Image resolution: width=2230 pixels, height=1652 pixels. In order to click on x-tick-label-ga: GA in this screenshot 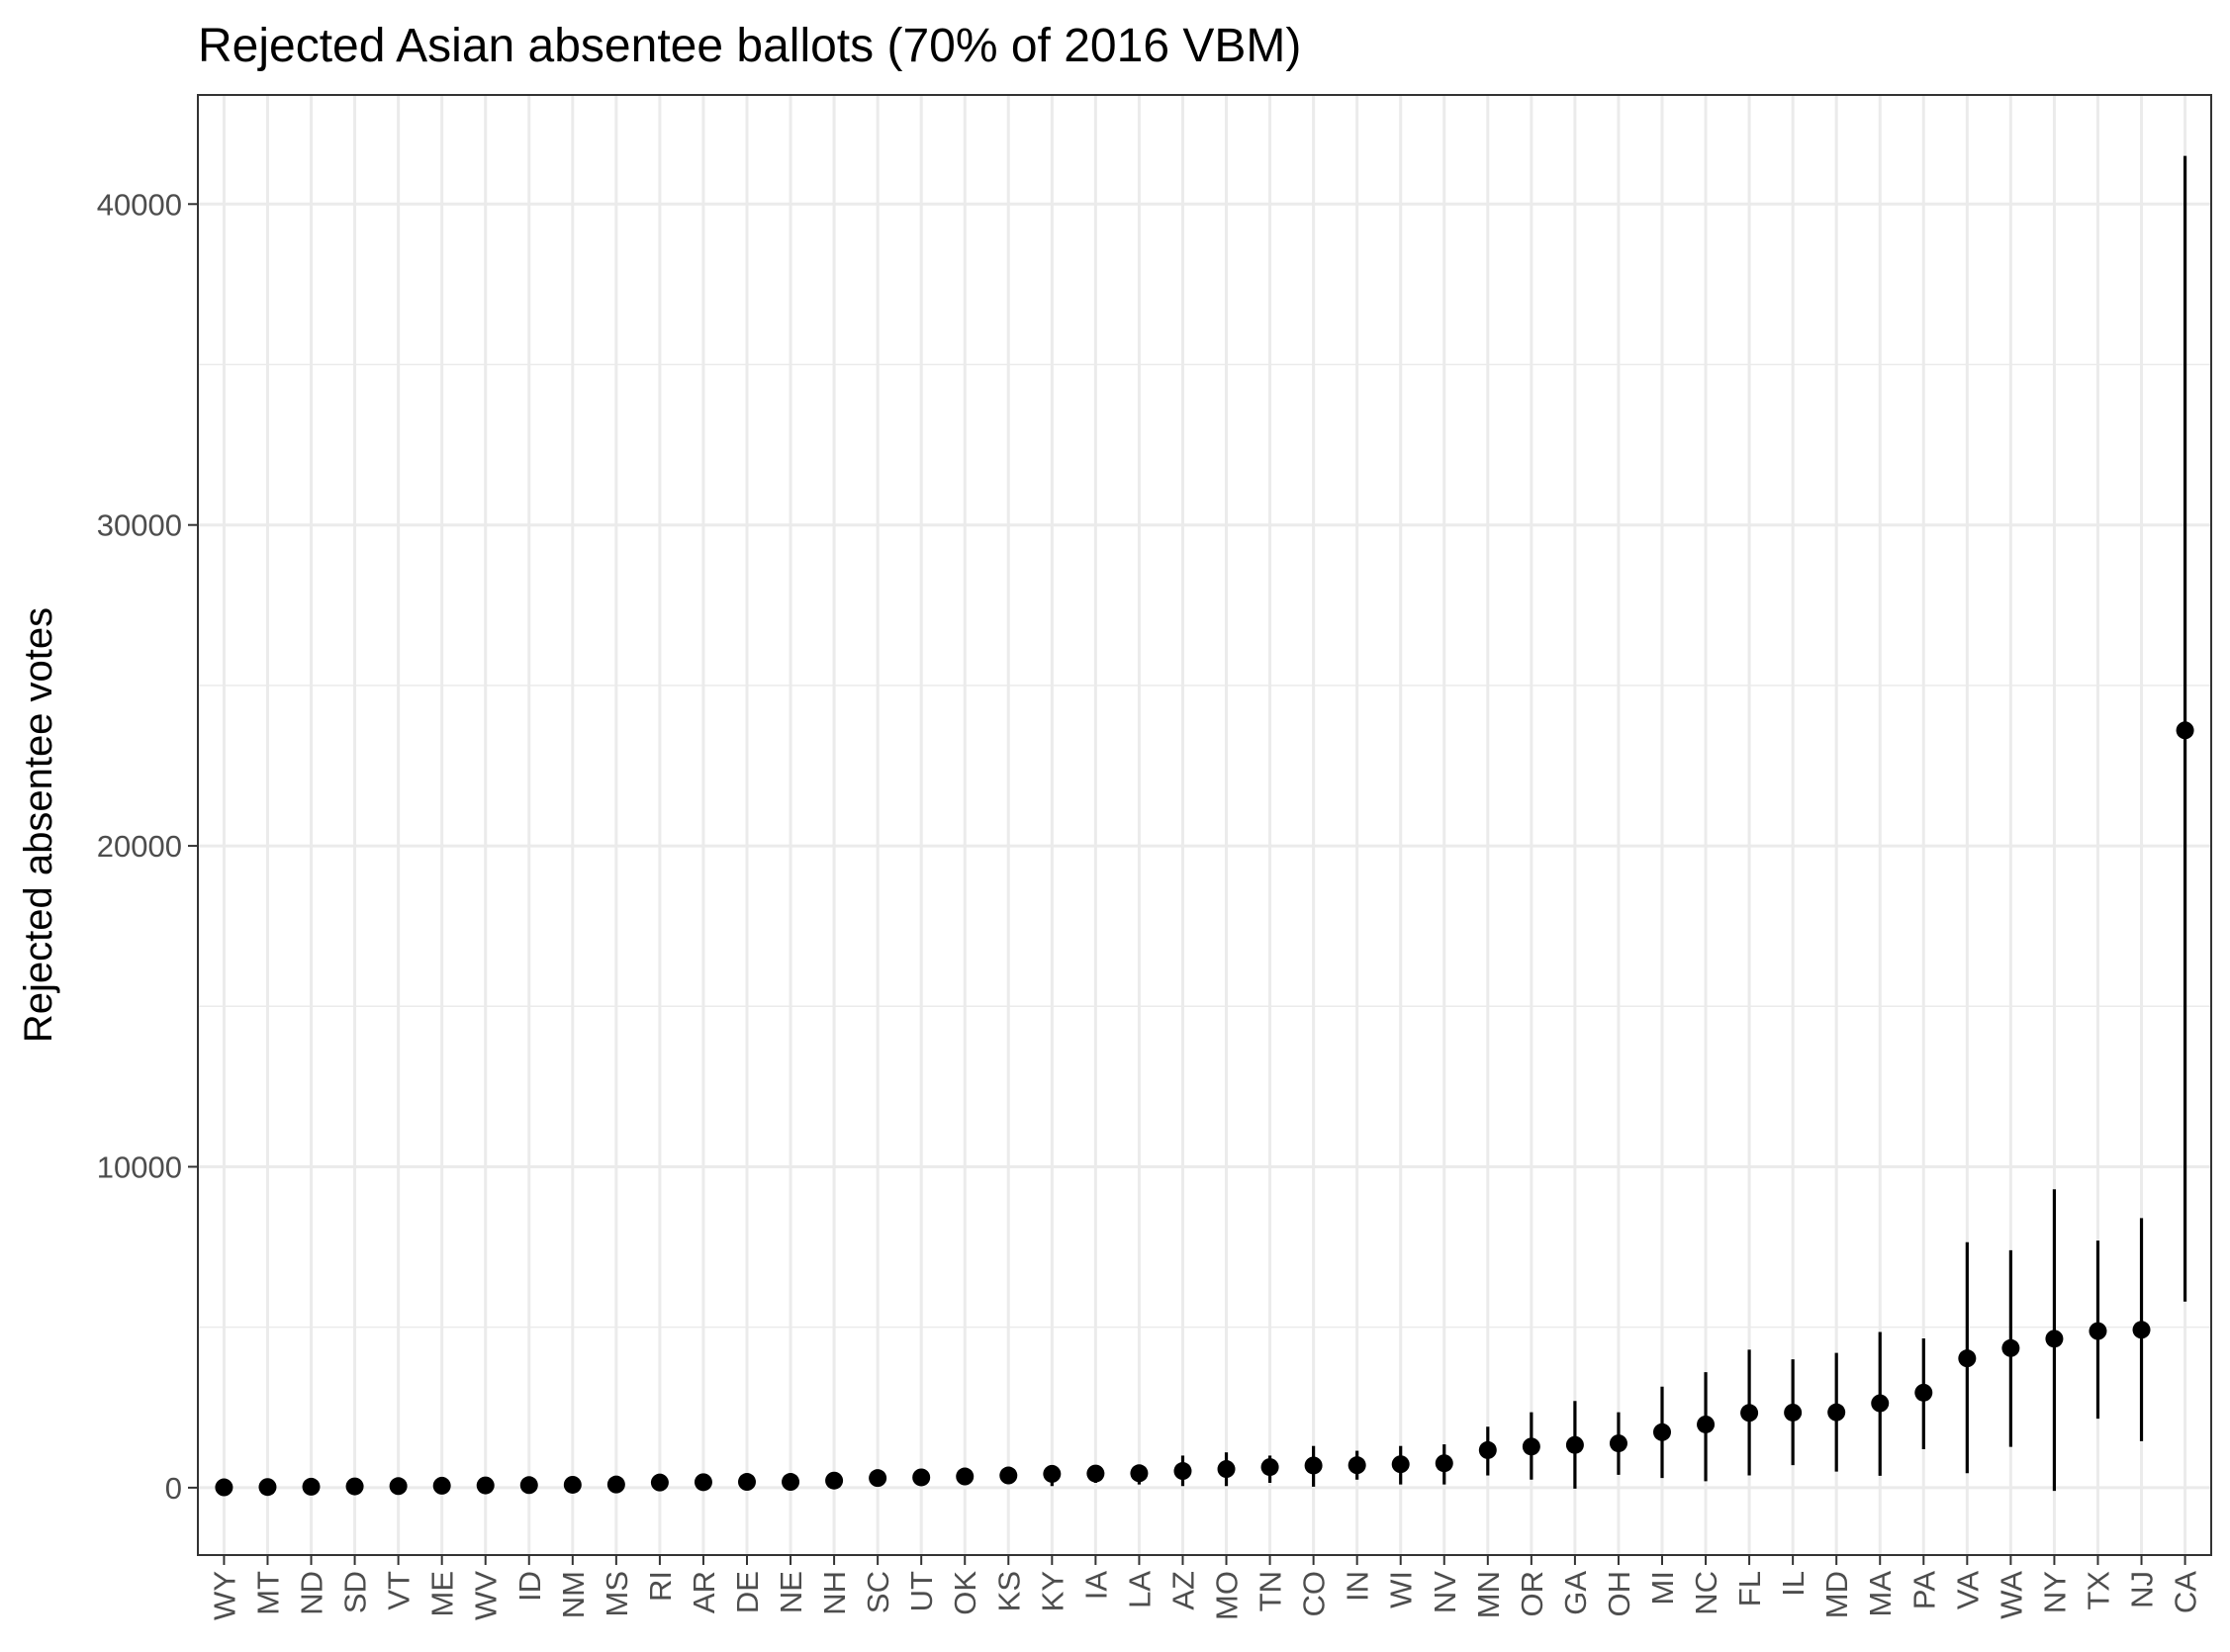, I will do `click(1575, 1593)`.